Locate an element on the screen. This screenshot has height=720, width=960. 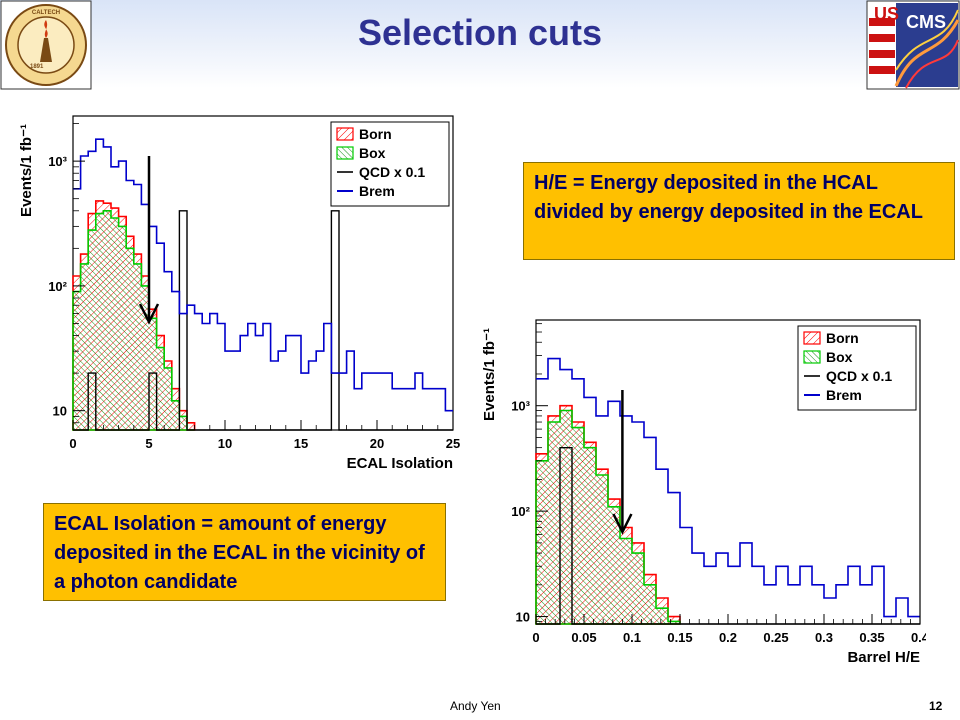
footer-author: Andy Yen is located at coordinates (475, 706).